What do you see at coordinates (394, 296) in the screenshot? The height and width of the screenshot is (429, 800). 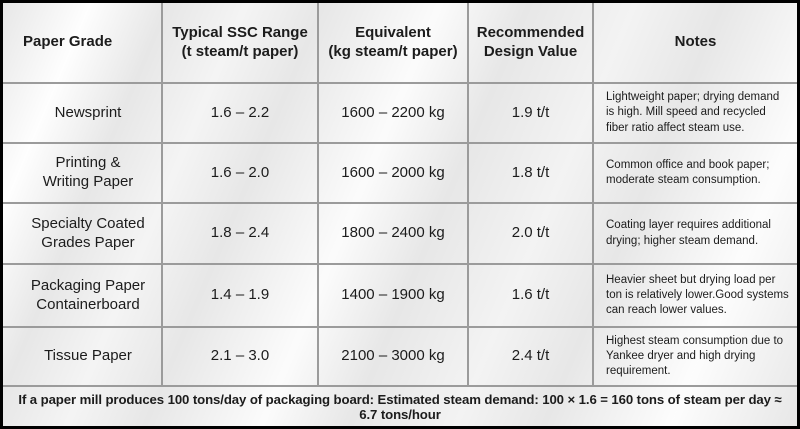 I see `equivalent-value: 1400 – 1900 kg` at bounding box center [394, 296].